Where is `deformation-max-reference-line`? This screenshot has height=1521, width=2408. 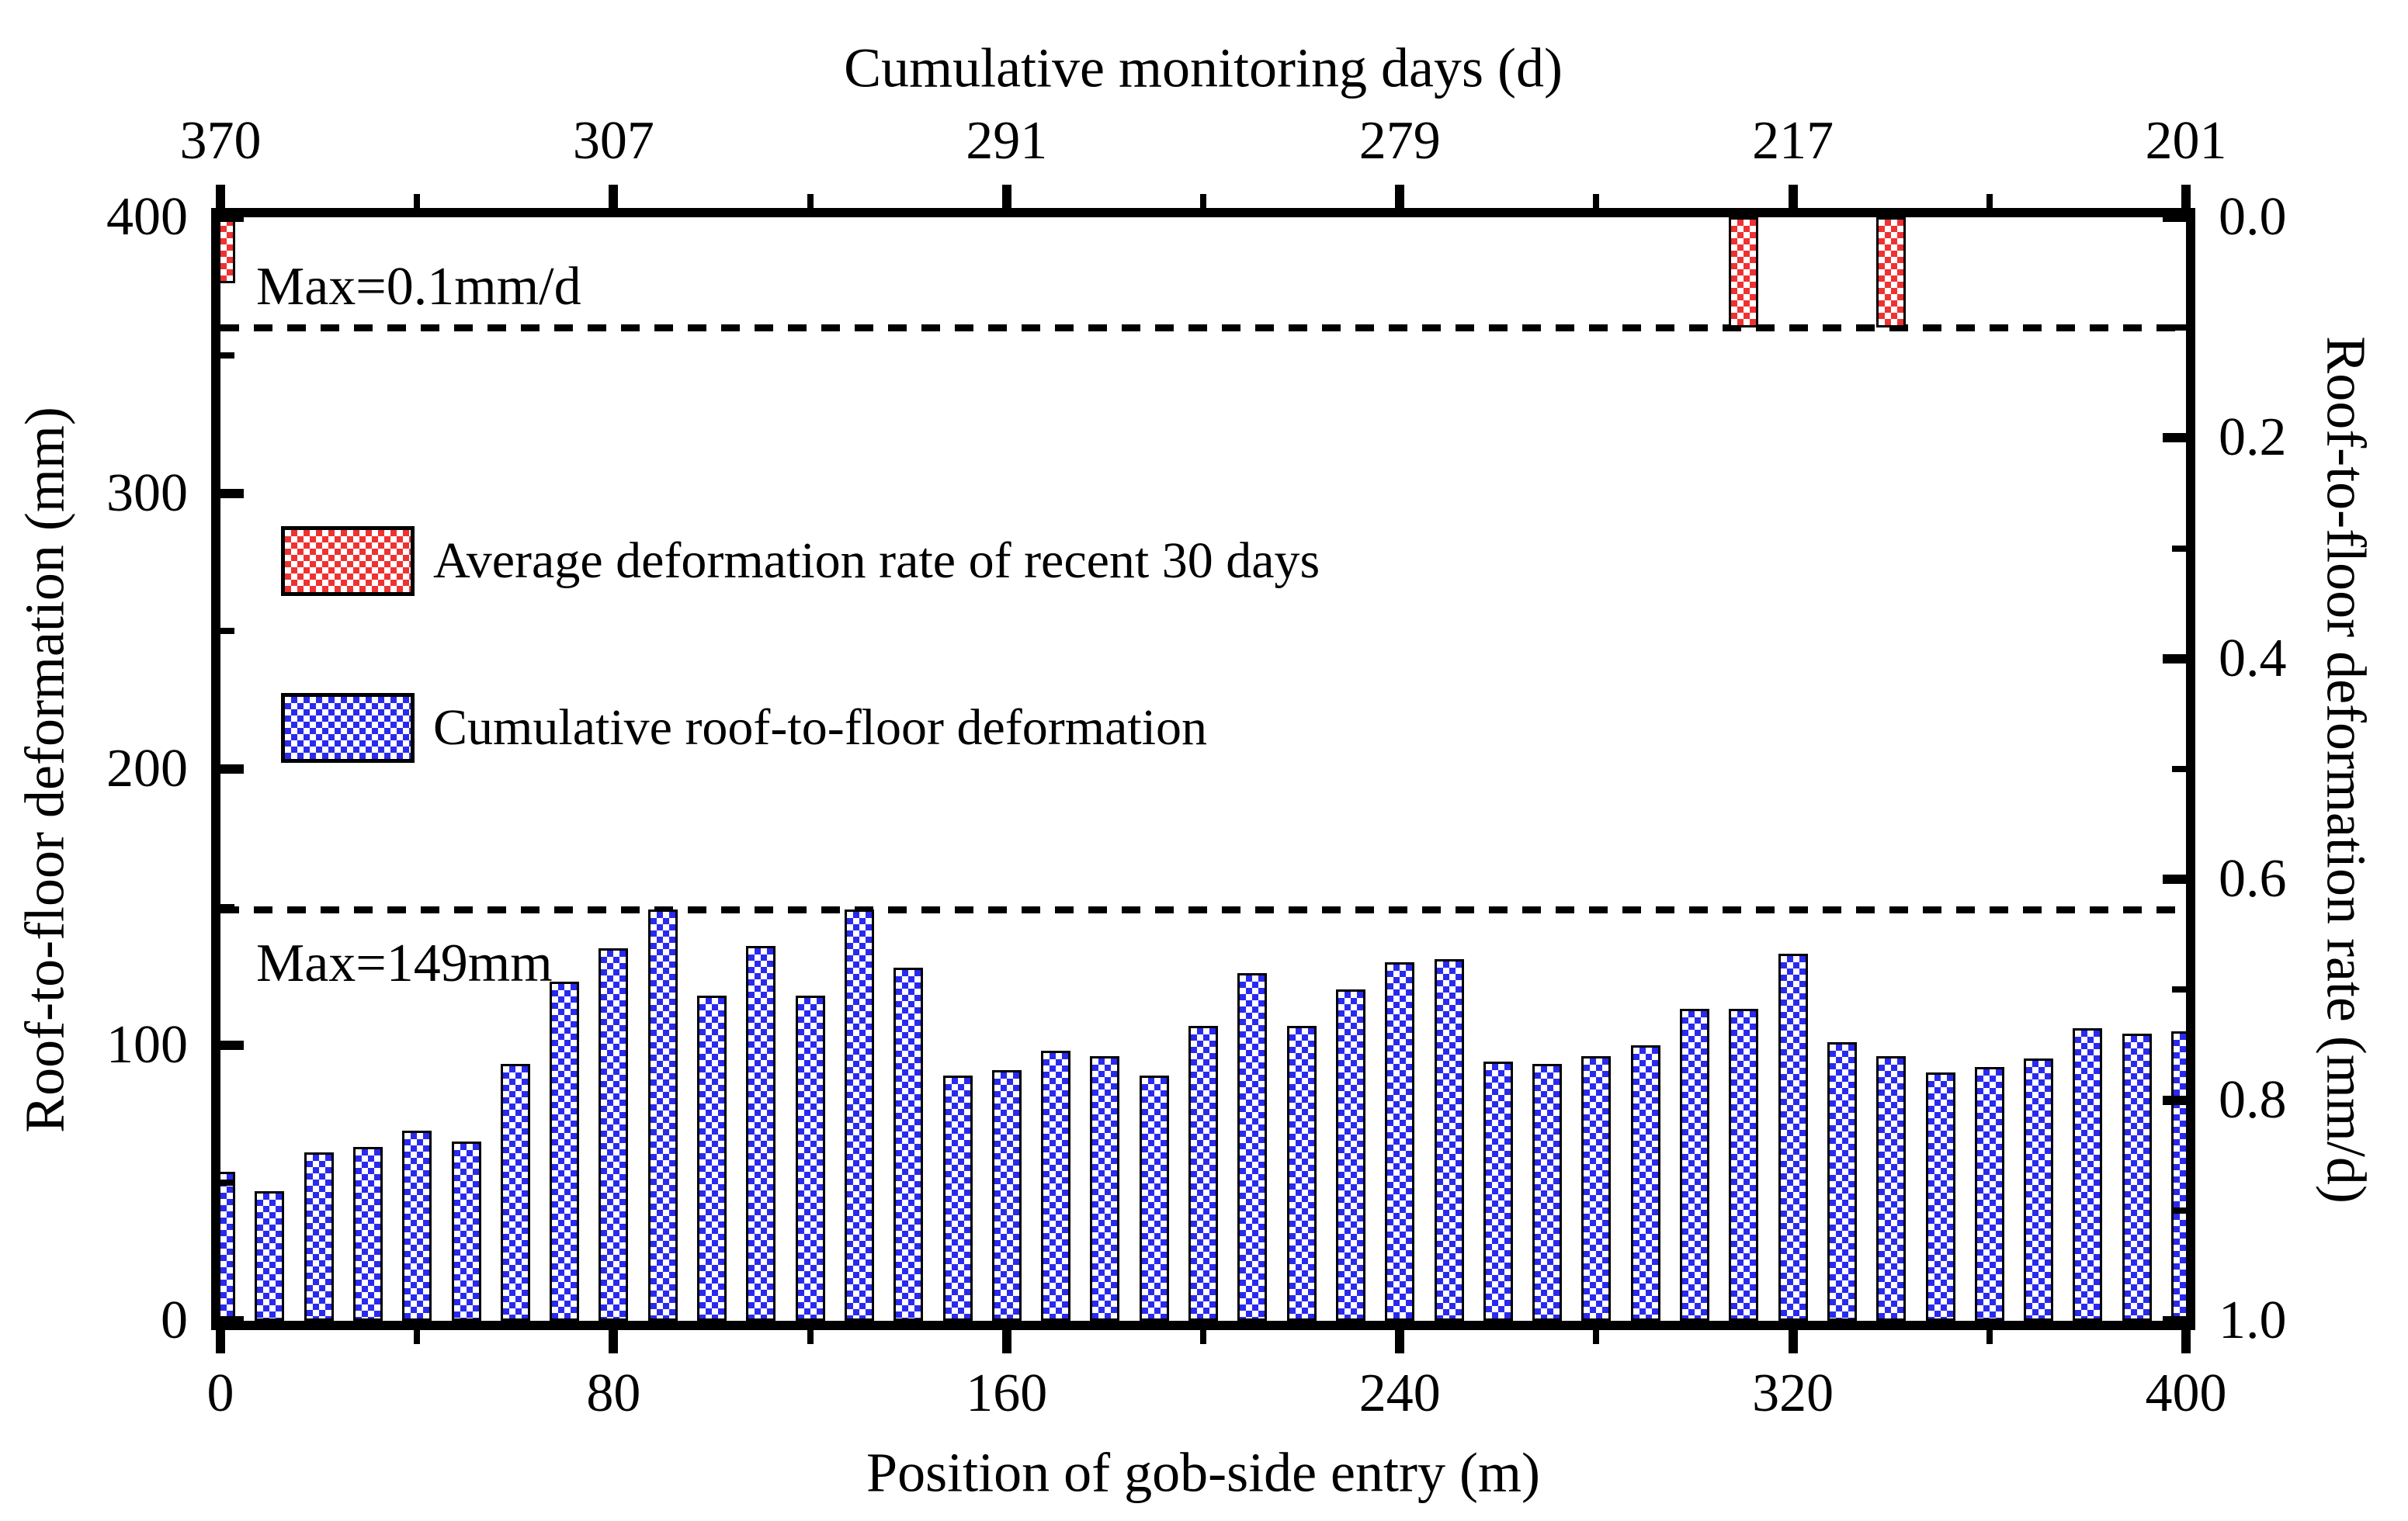 deformation-max-reference-line is located at coordinates (1203, 910).